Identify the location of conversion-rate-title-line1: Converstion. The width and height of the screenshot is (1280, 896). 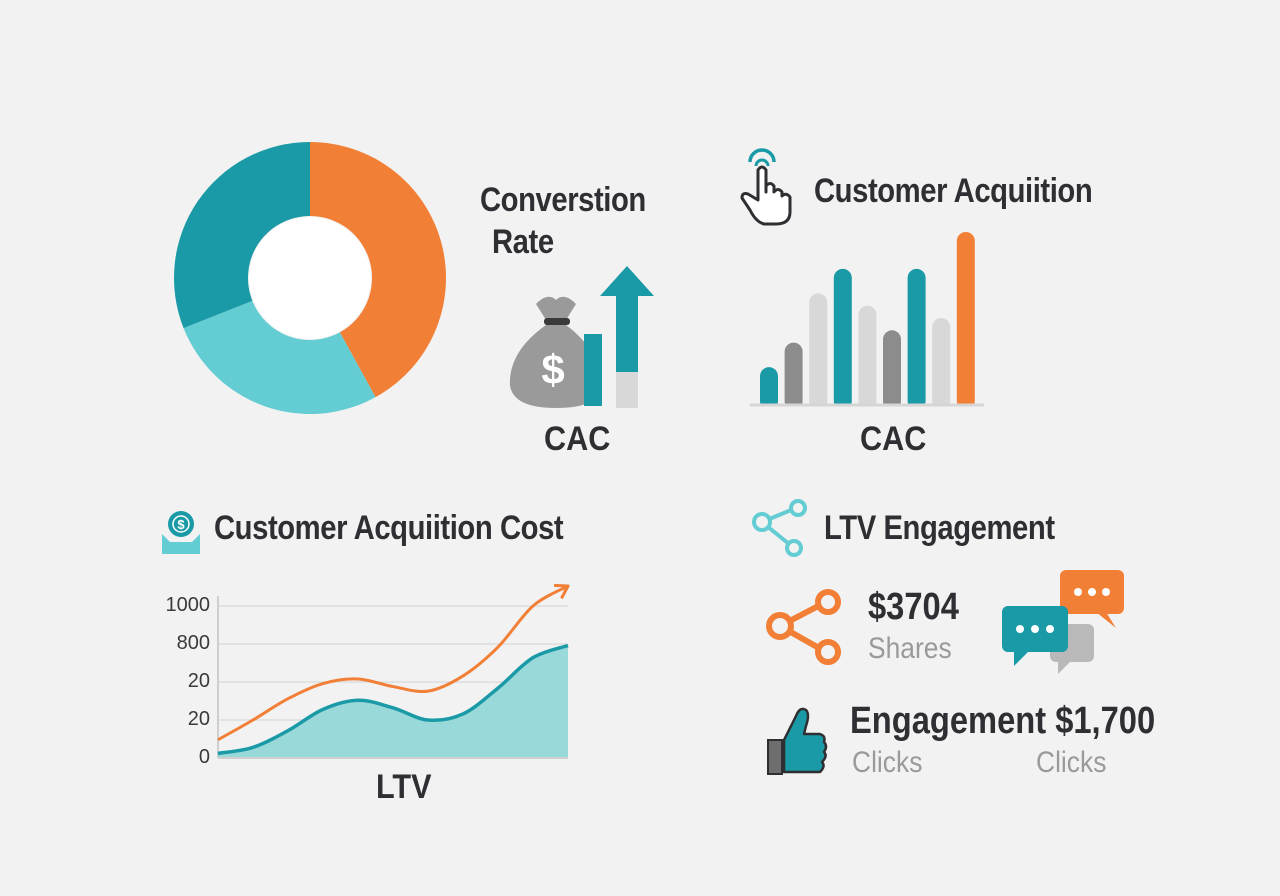
(563, 200).